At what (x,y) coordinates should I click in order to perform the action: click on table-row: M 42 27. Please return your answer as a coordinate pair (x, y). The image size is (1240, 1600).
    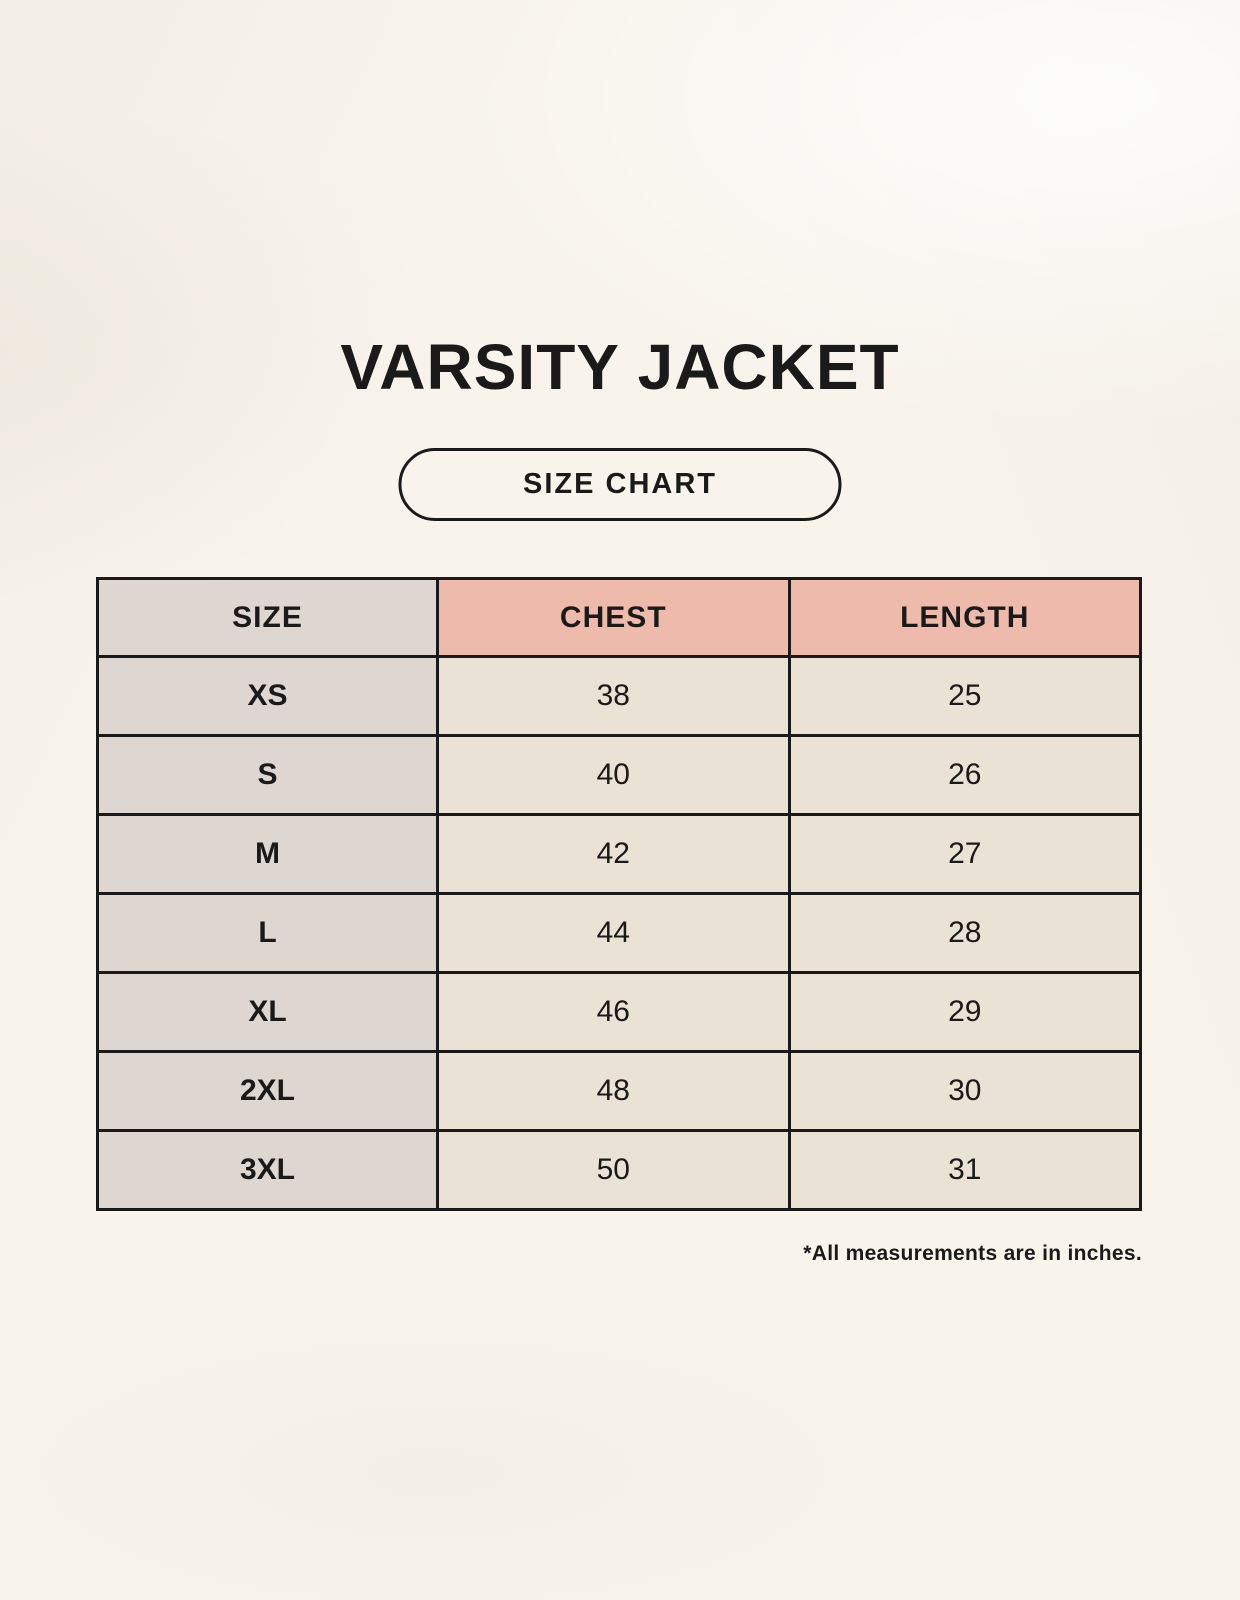
    Looking at the image, I should click on (619, 854).